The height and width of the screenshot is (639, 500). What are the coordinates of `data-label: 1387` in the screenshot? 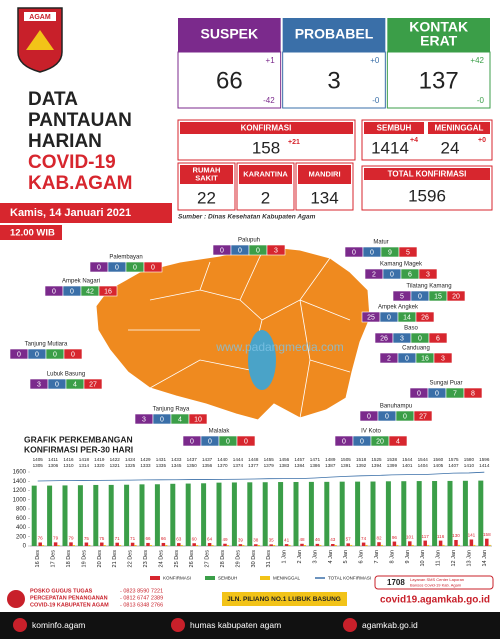 It's located at (330, 465).